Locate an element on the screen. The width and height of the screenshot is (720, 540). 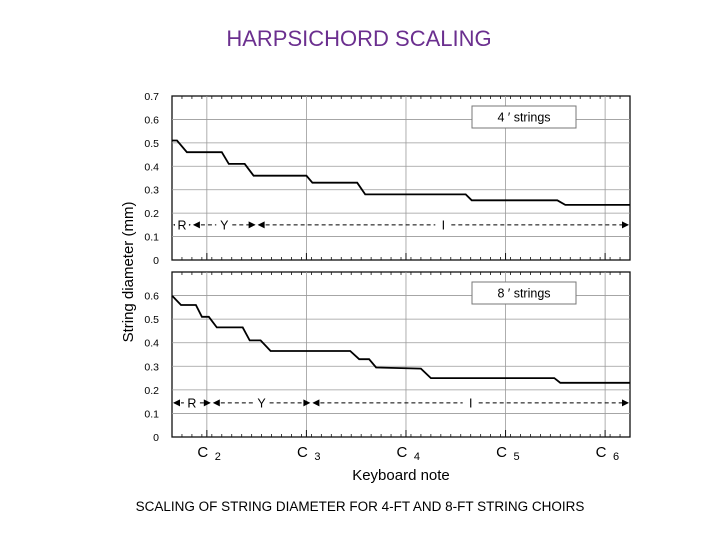
x-tick-subscript: 3 is located at coordinates (317, 457).